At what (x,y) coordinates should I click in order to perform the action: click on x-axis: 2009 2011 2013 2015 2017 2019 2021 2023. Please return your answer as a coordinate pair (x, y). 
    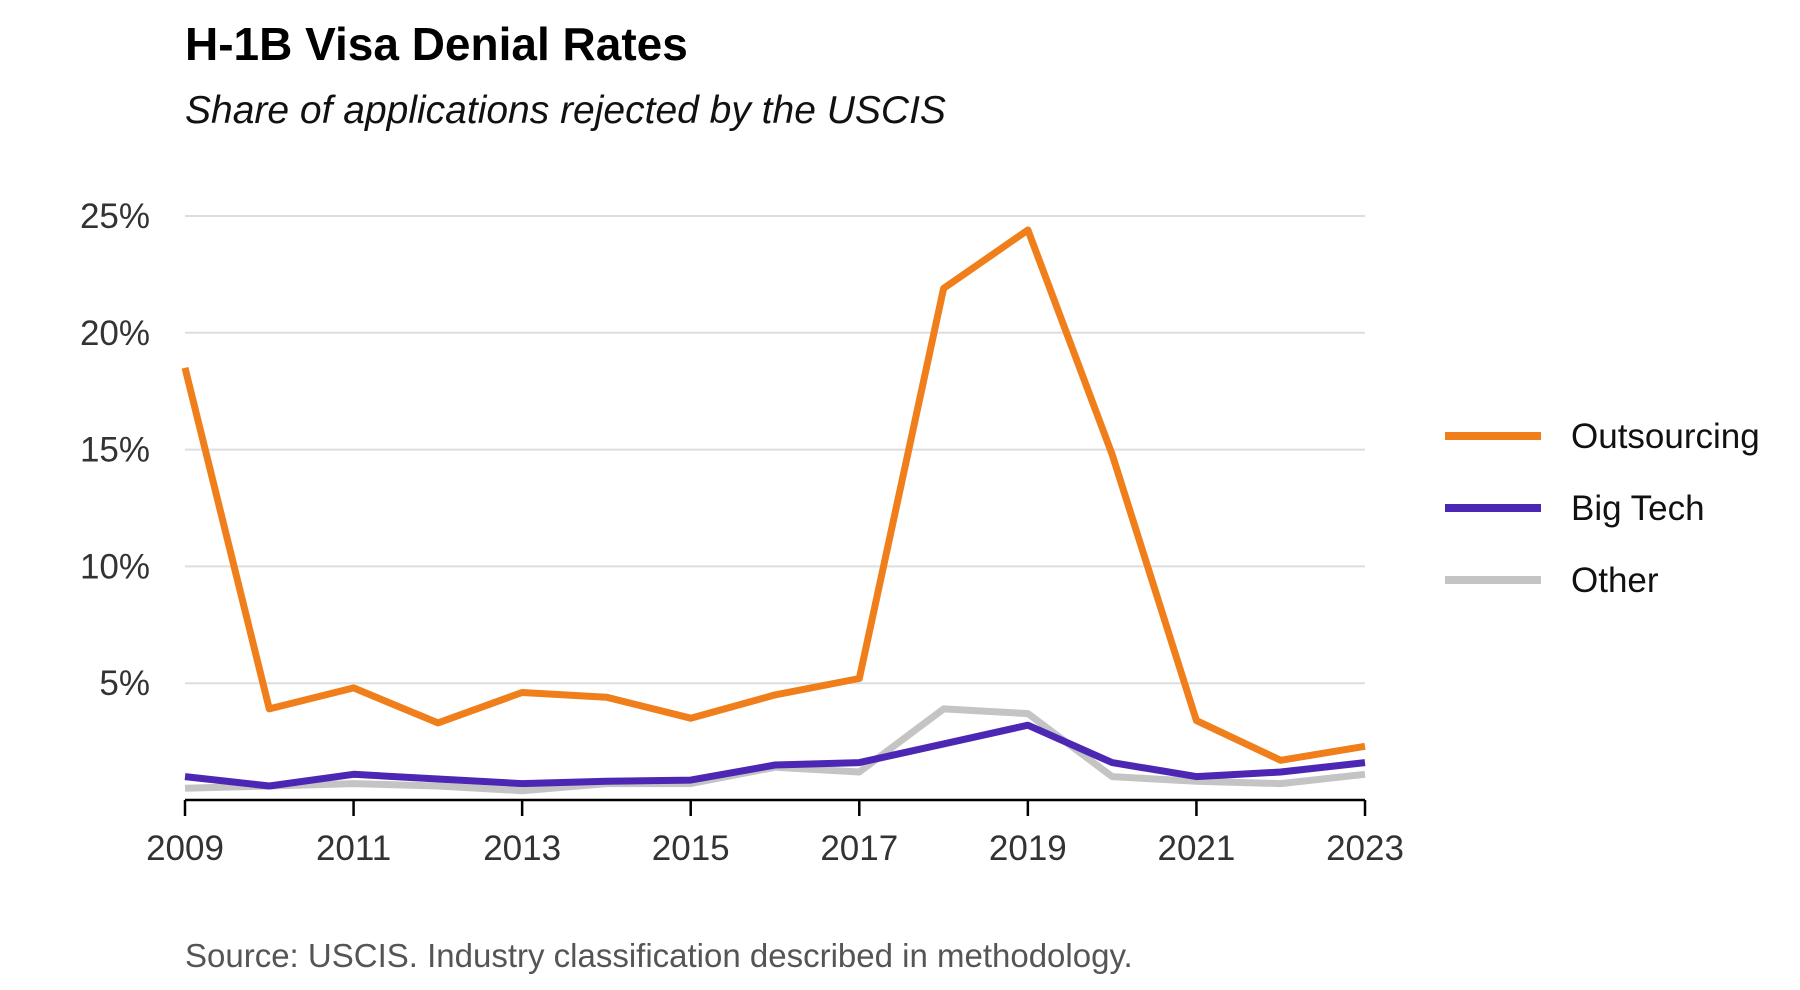
    Looking at the image, I should click on (775, 833).